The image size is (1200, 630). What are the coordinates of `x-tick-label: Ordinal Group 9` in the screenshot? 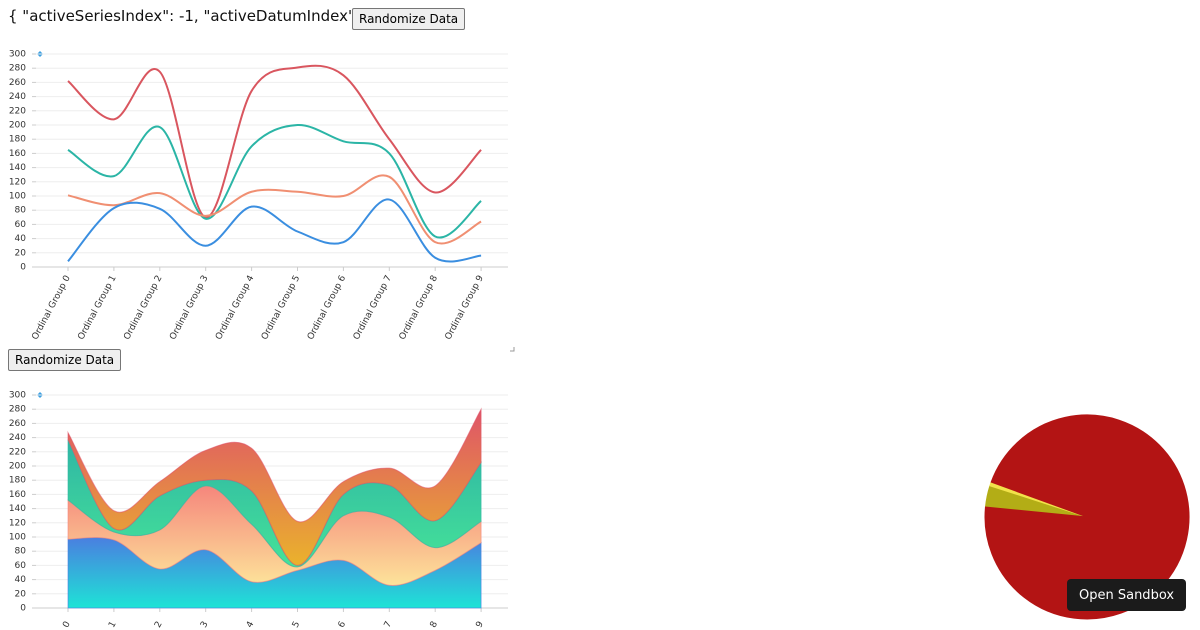 It's located at (465, 308).